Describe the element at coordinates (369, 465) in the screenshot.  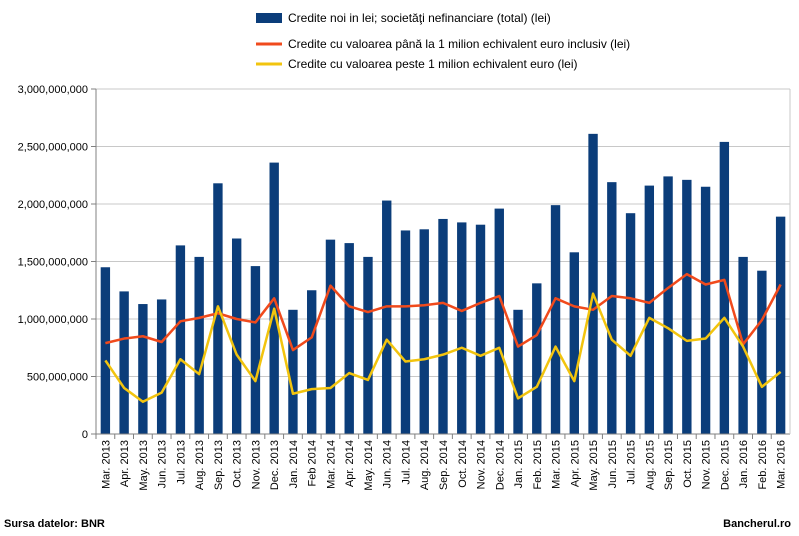
I see `x-tick-label: May. 2014` at that location.